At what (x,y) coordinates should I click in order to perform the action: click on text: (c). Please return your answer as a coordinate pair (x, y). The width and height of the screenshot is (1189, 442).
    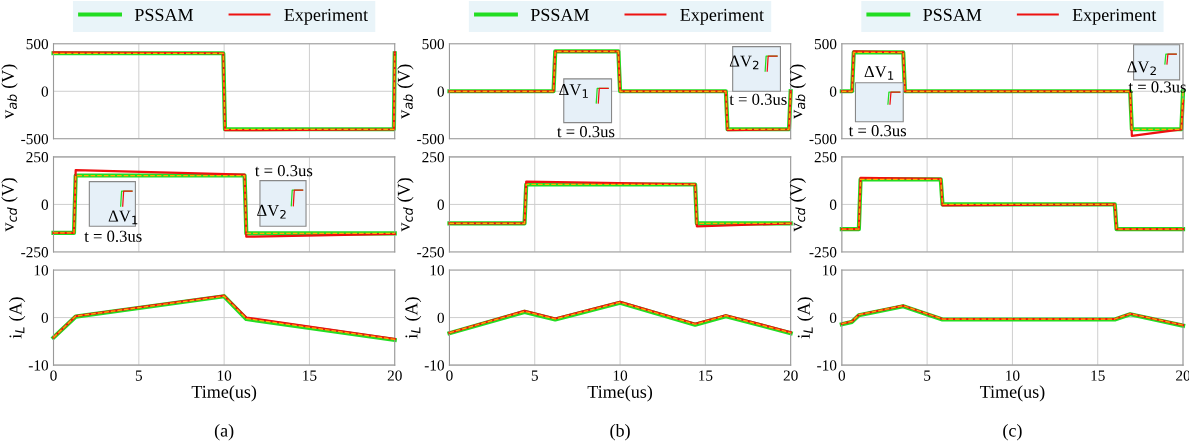
    Looking at the image, I should click on (1012, 432).